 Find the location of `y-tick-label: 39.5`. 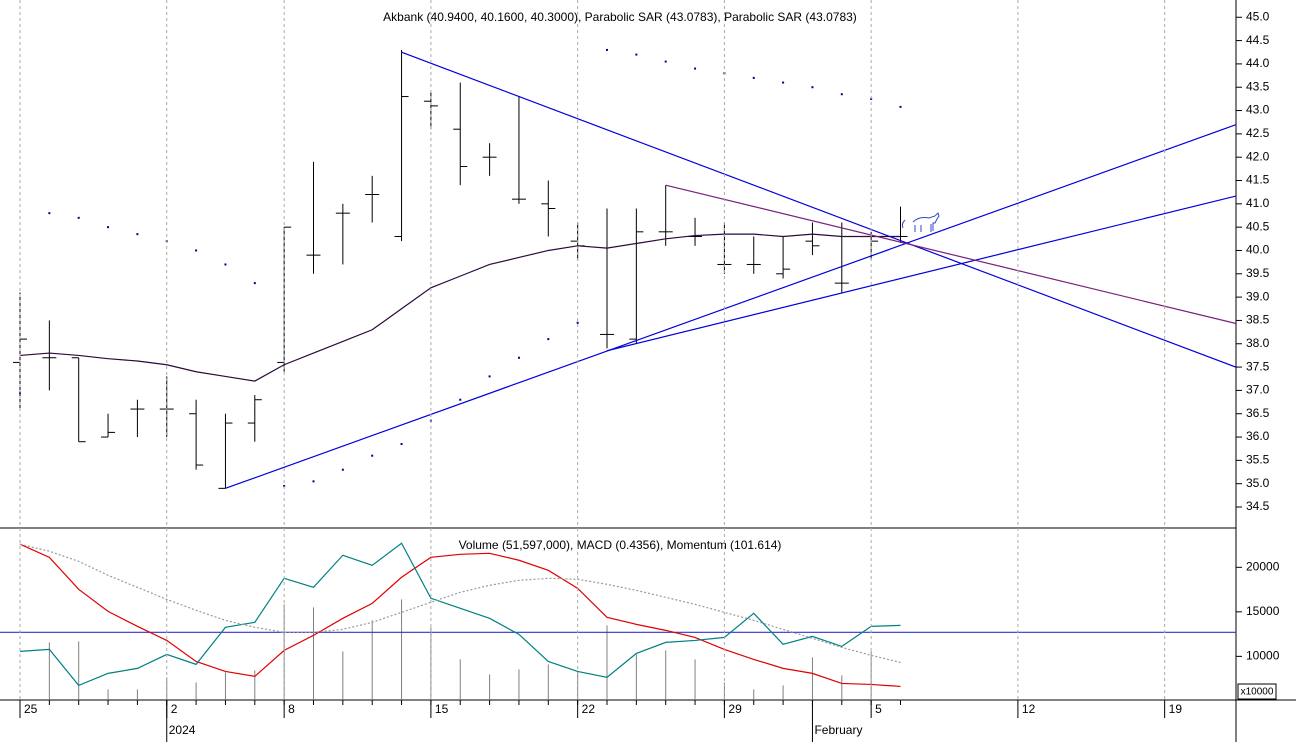

y-tick-label: 39.5 is located at coordinates (1258, 273).